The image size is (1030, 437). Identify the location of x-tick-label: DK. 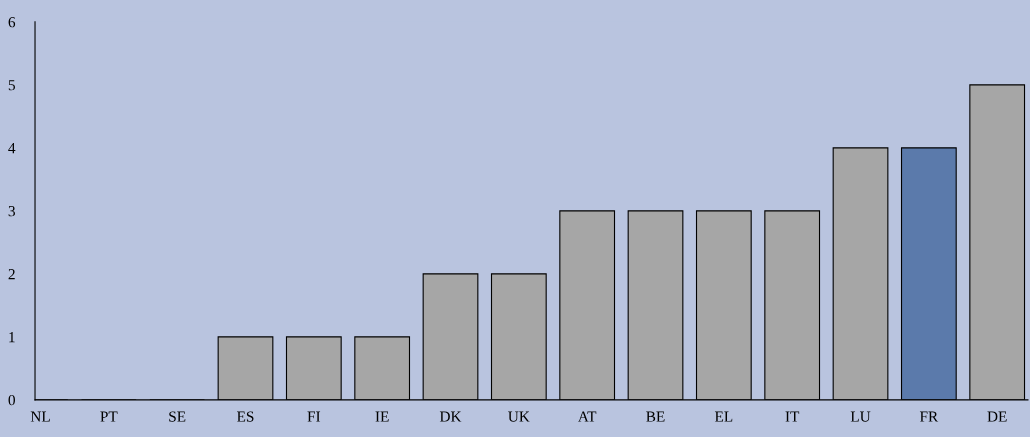
(450, 416).